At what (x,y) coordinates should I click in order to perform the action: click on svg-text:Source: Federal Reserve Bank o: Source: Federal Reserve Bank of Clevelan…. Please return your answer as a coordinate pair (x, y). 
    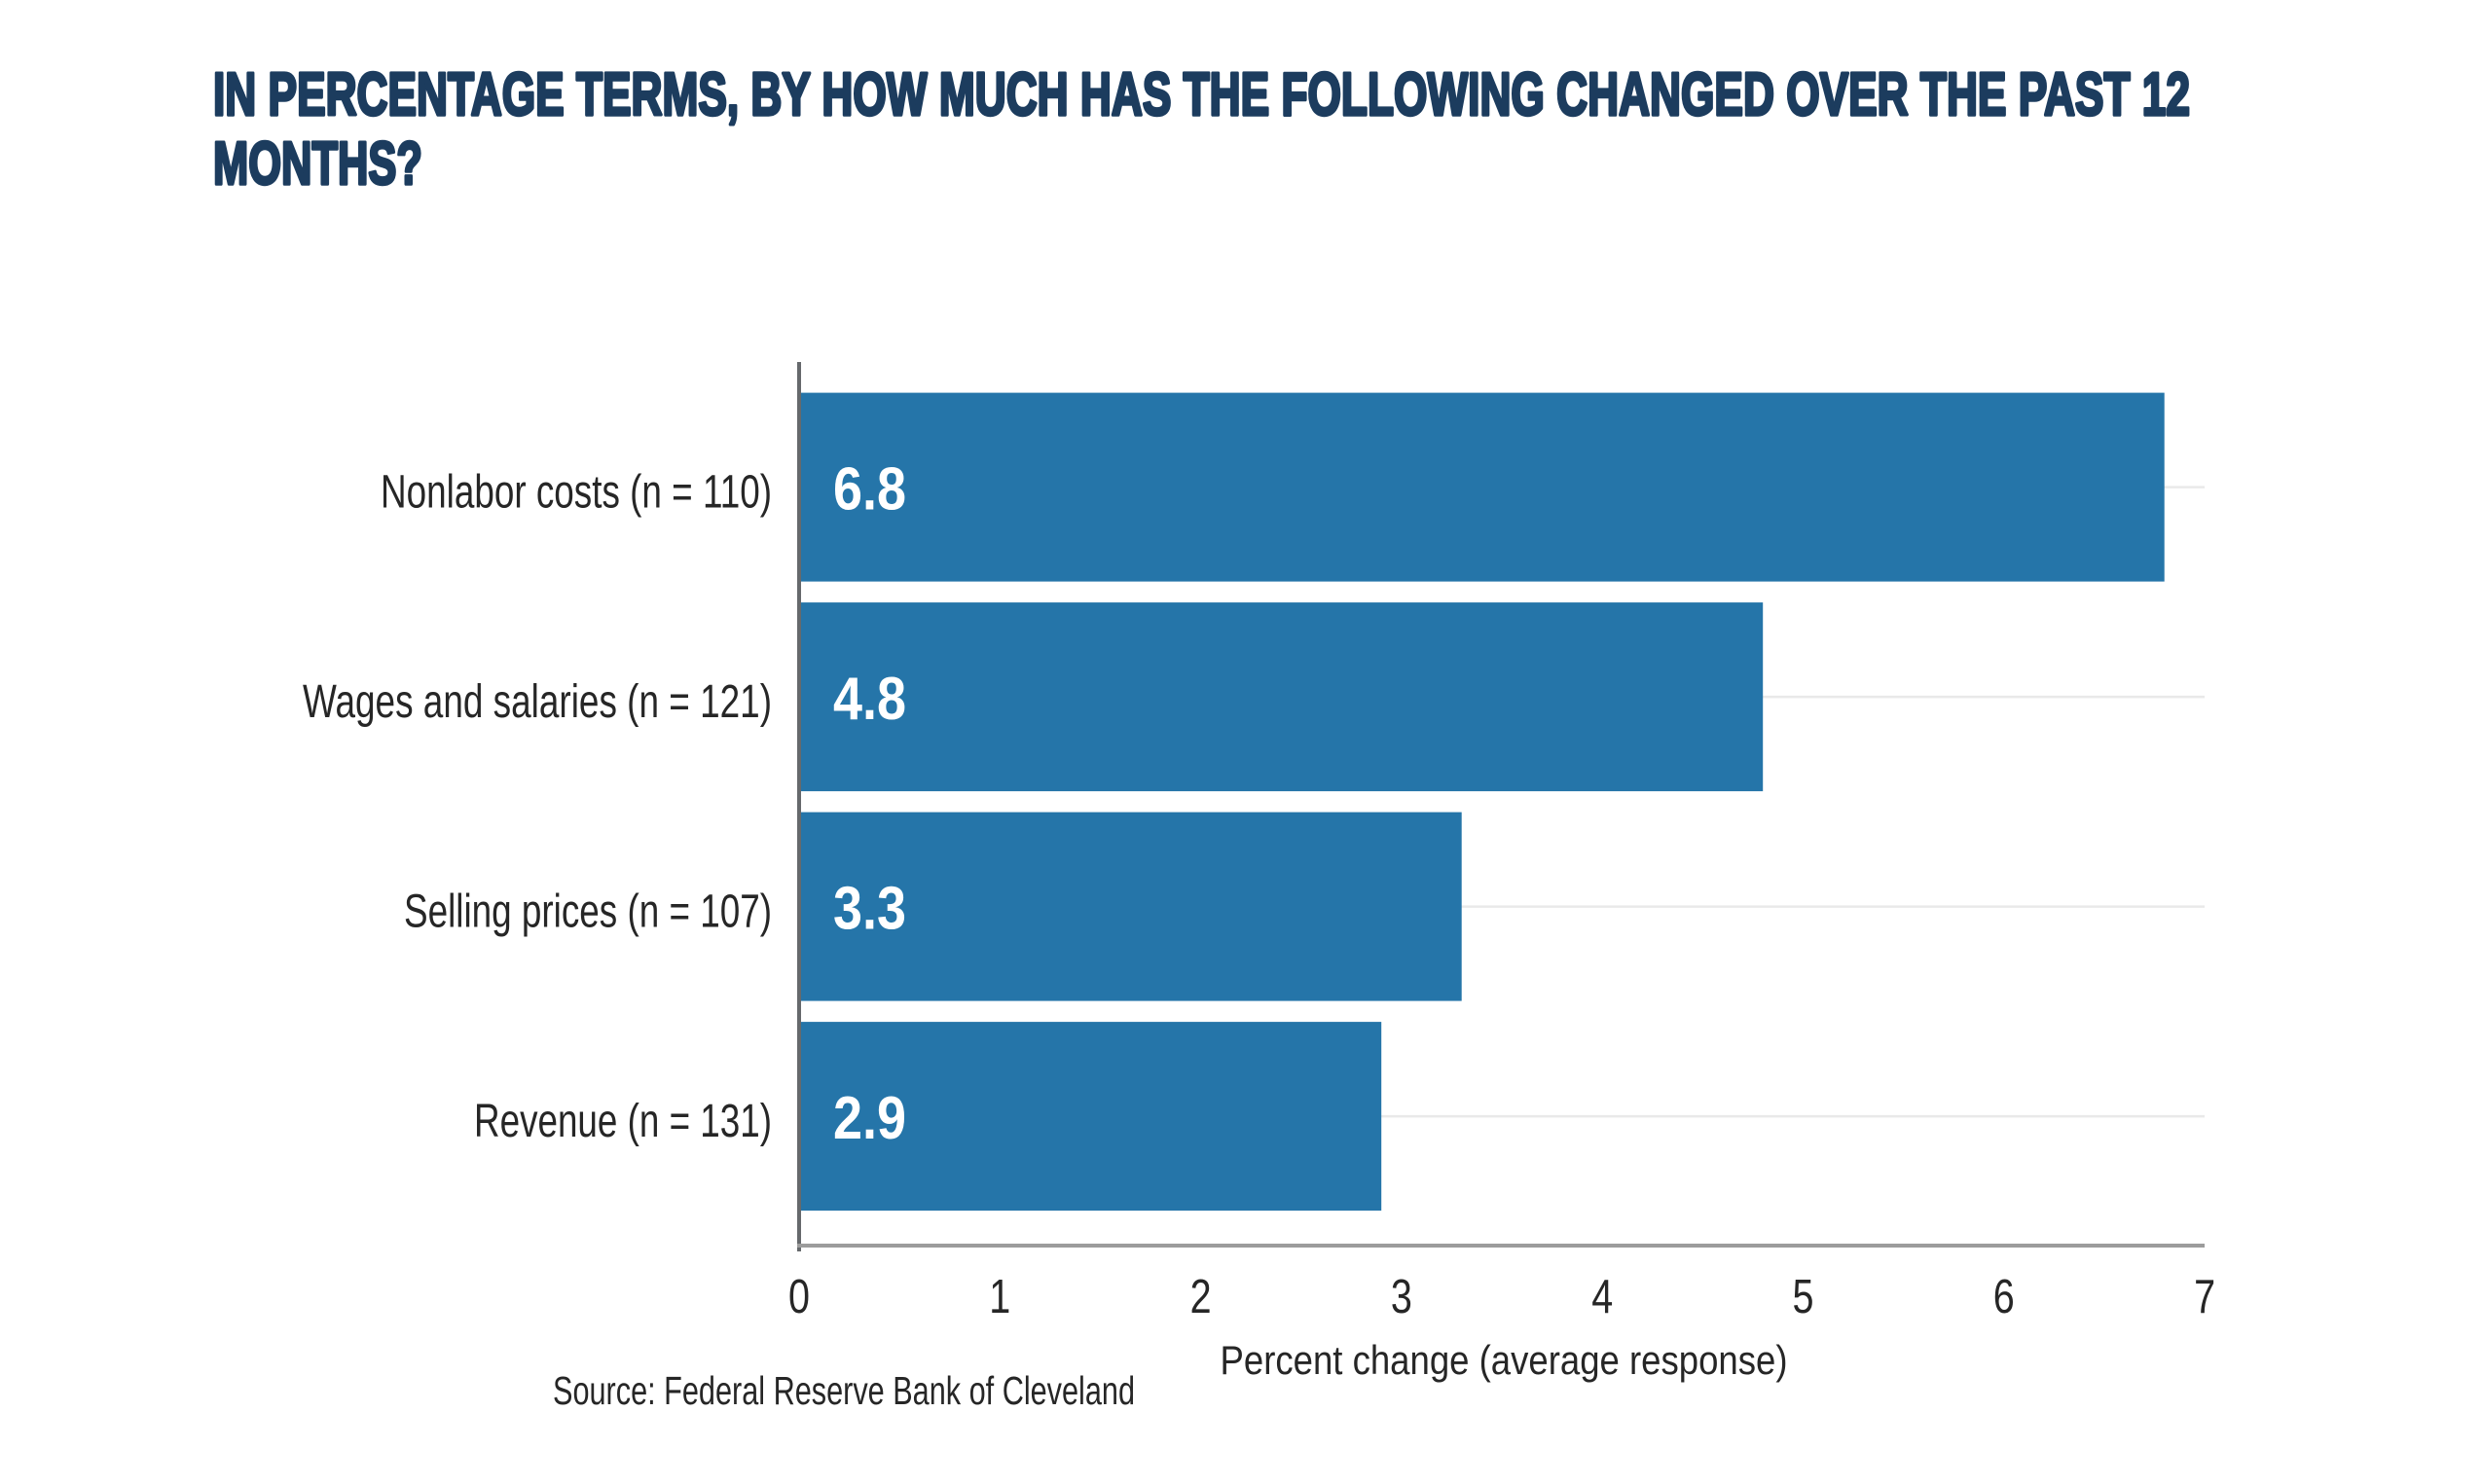
    Looking at the image, I should click on (844, 1391).